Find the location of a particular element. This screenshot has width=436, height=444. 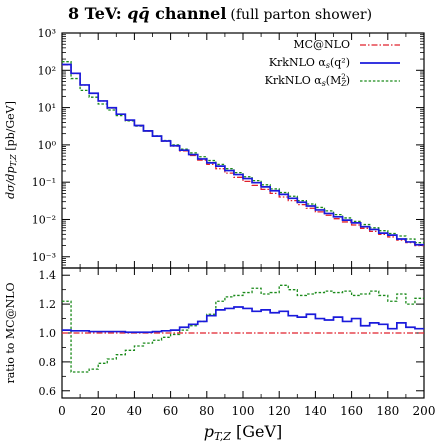

xtick-label: 20 is located at coordinates (98, 411).